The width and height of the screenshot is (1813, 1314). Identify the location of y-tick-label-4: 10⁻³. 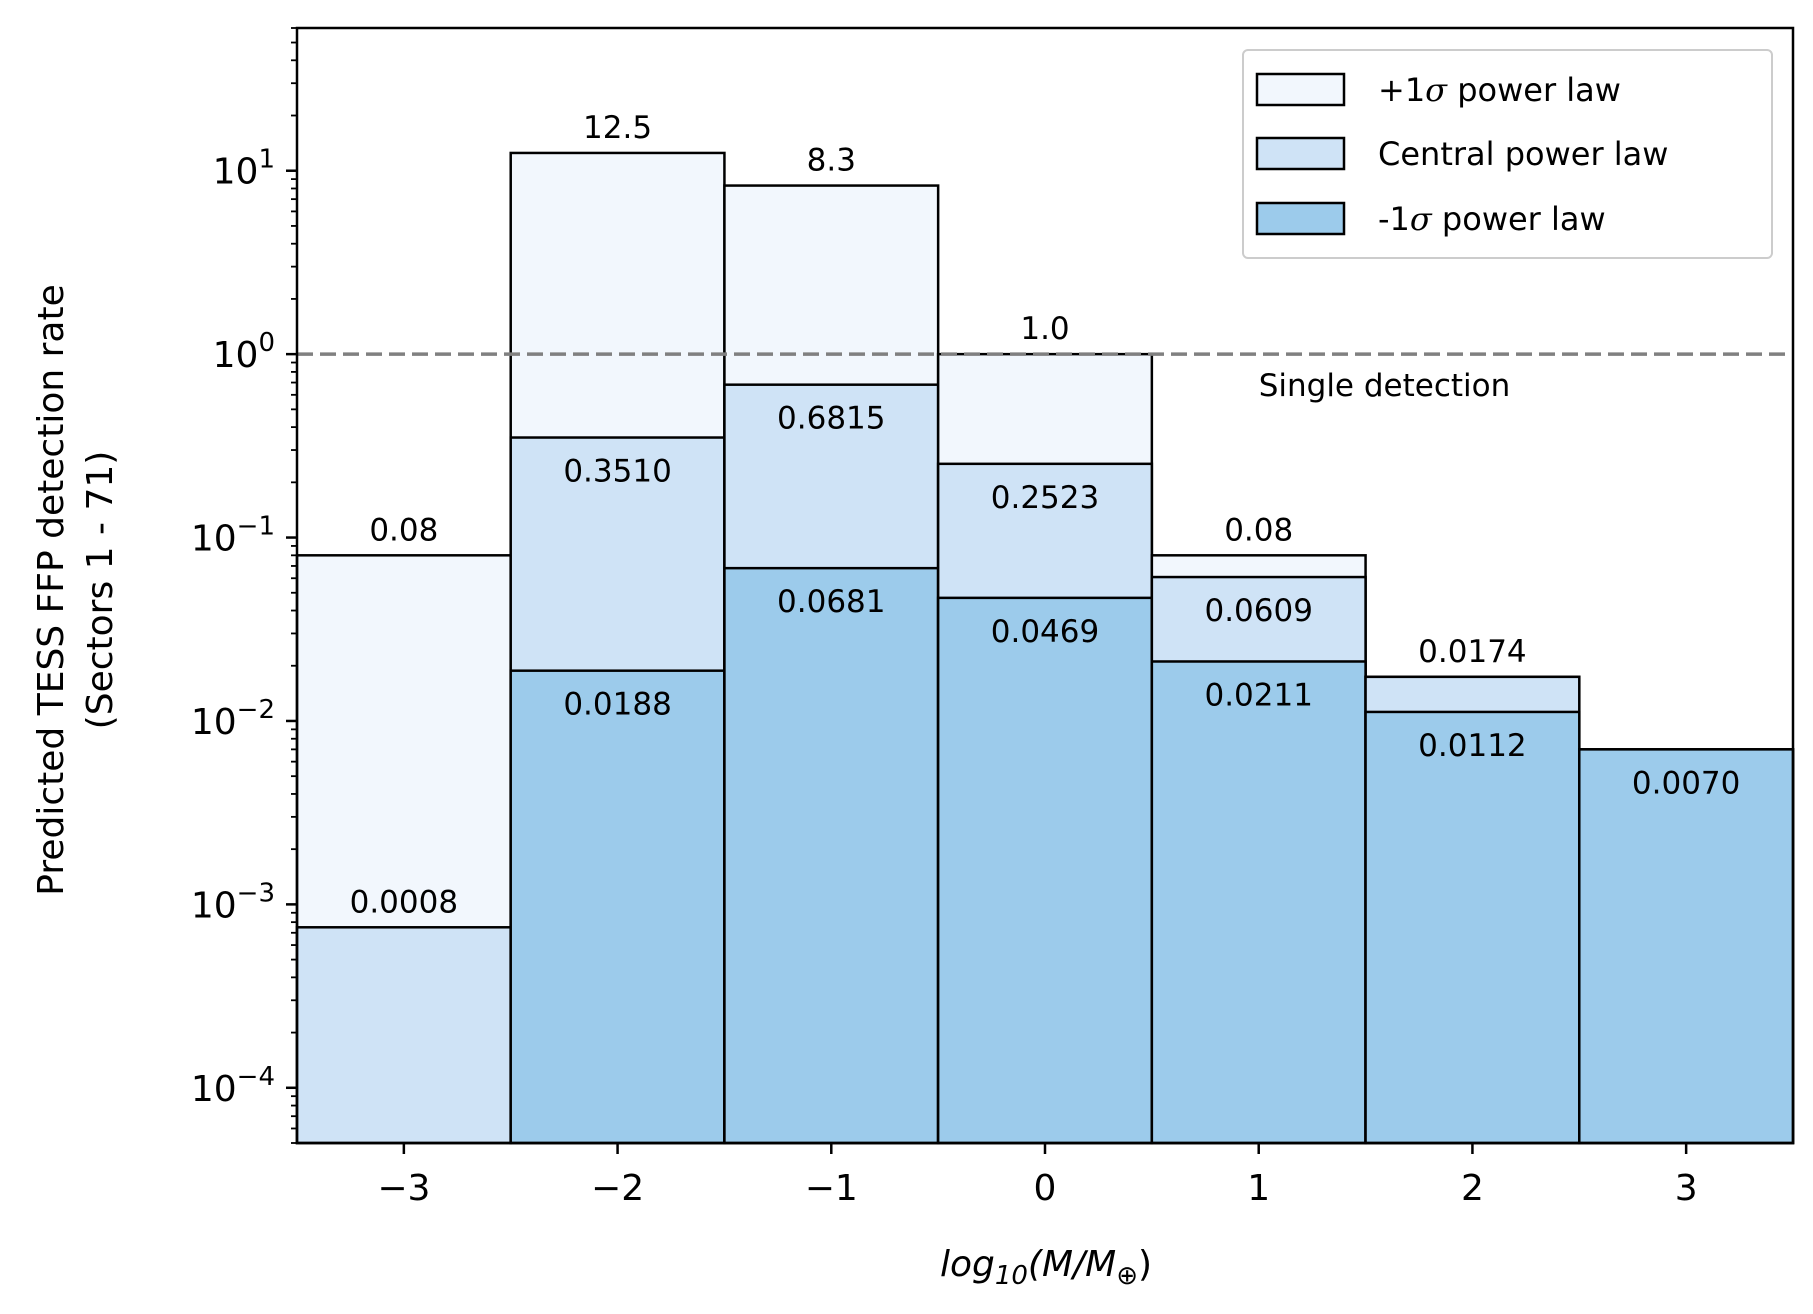
(233, 902).